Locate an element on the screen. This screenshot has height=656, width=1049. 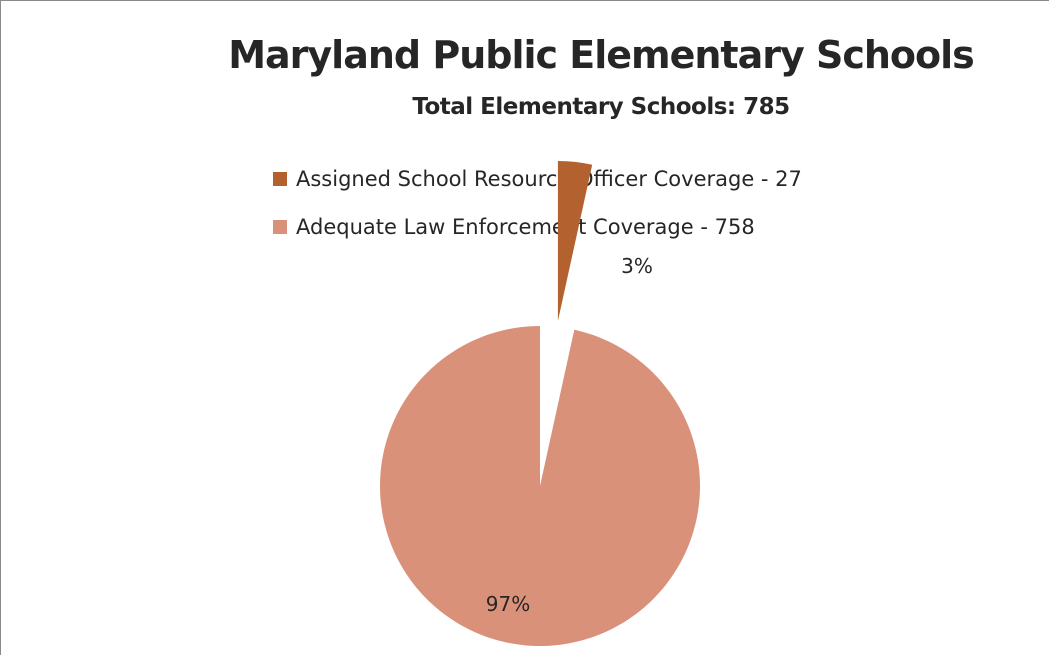
data-label-law-enforcement: 97% is located at coordinates (508, 604).